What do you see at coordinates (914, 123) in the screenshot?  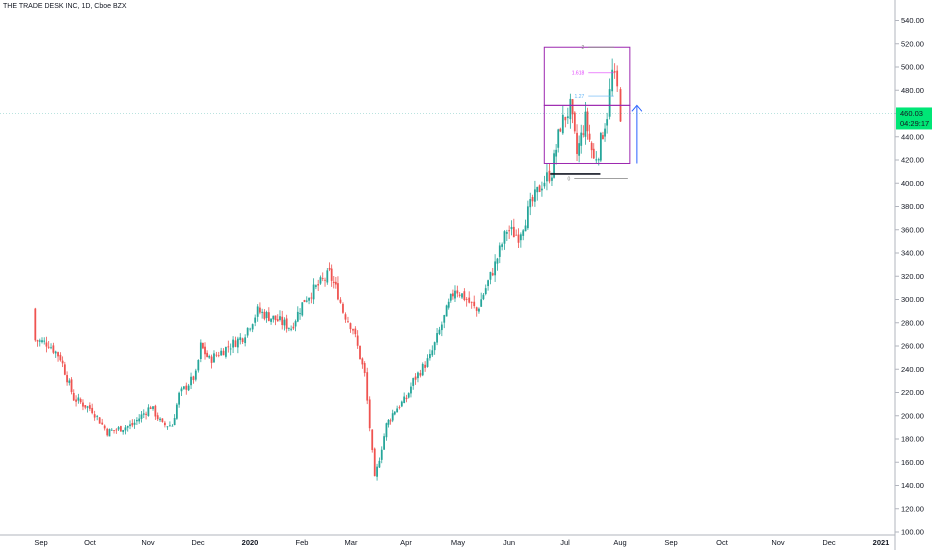 I see `bar-countdown: 04:29:17` at bounding box center [914, 123].